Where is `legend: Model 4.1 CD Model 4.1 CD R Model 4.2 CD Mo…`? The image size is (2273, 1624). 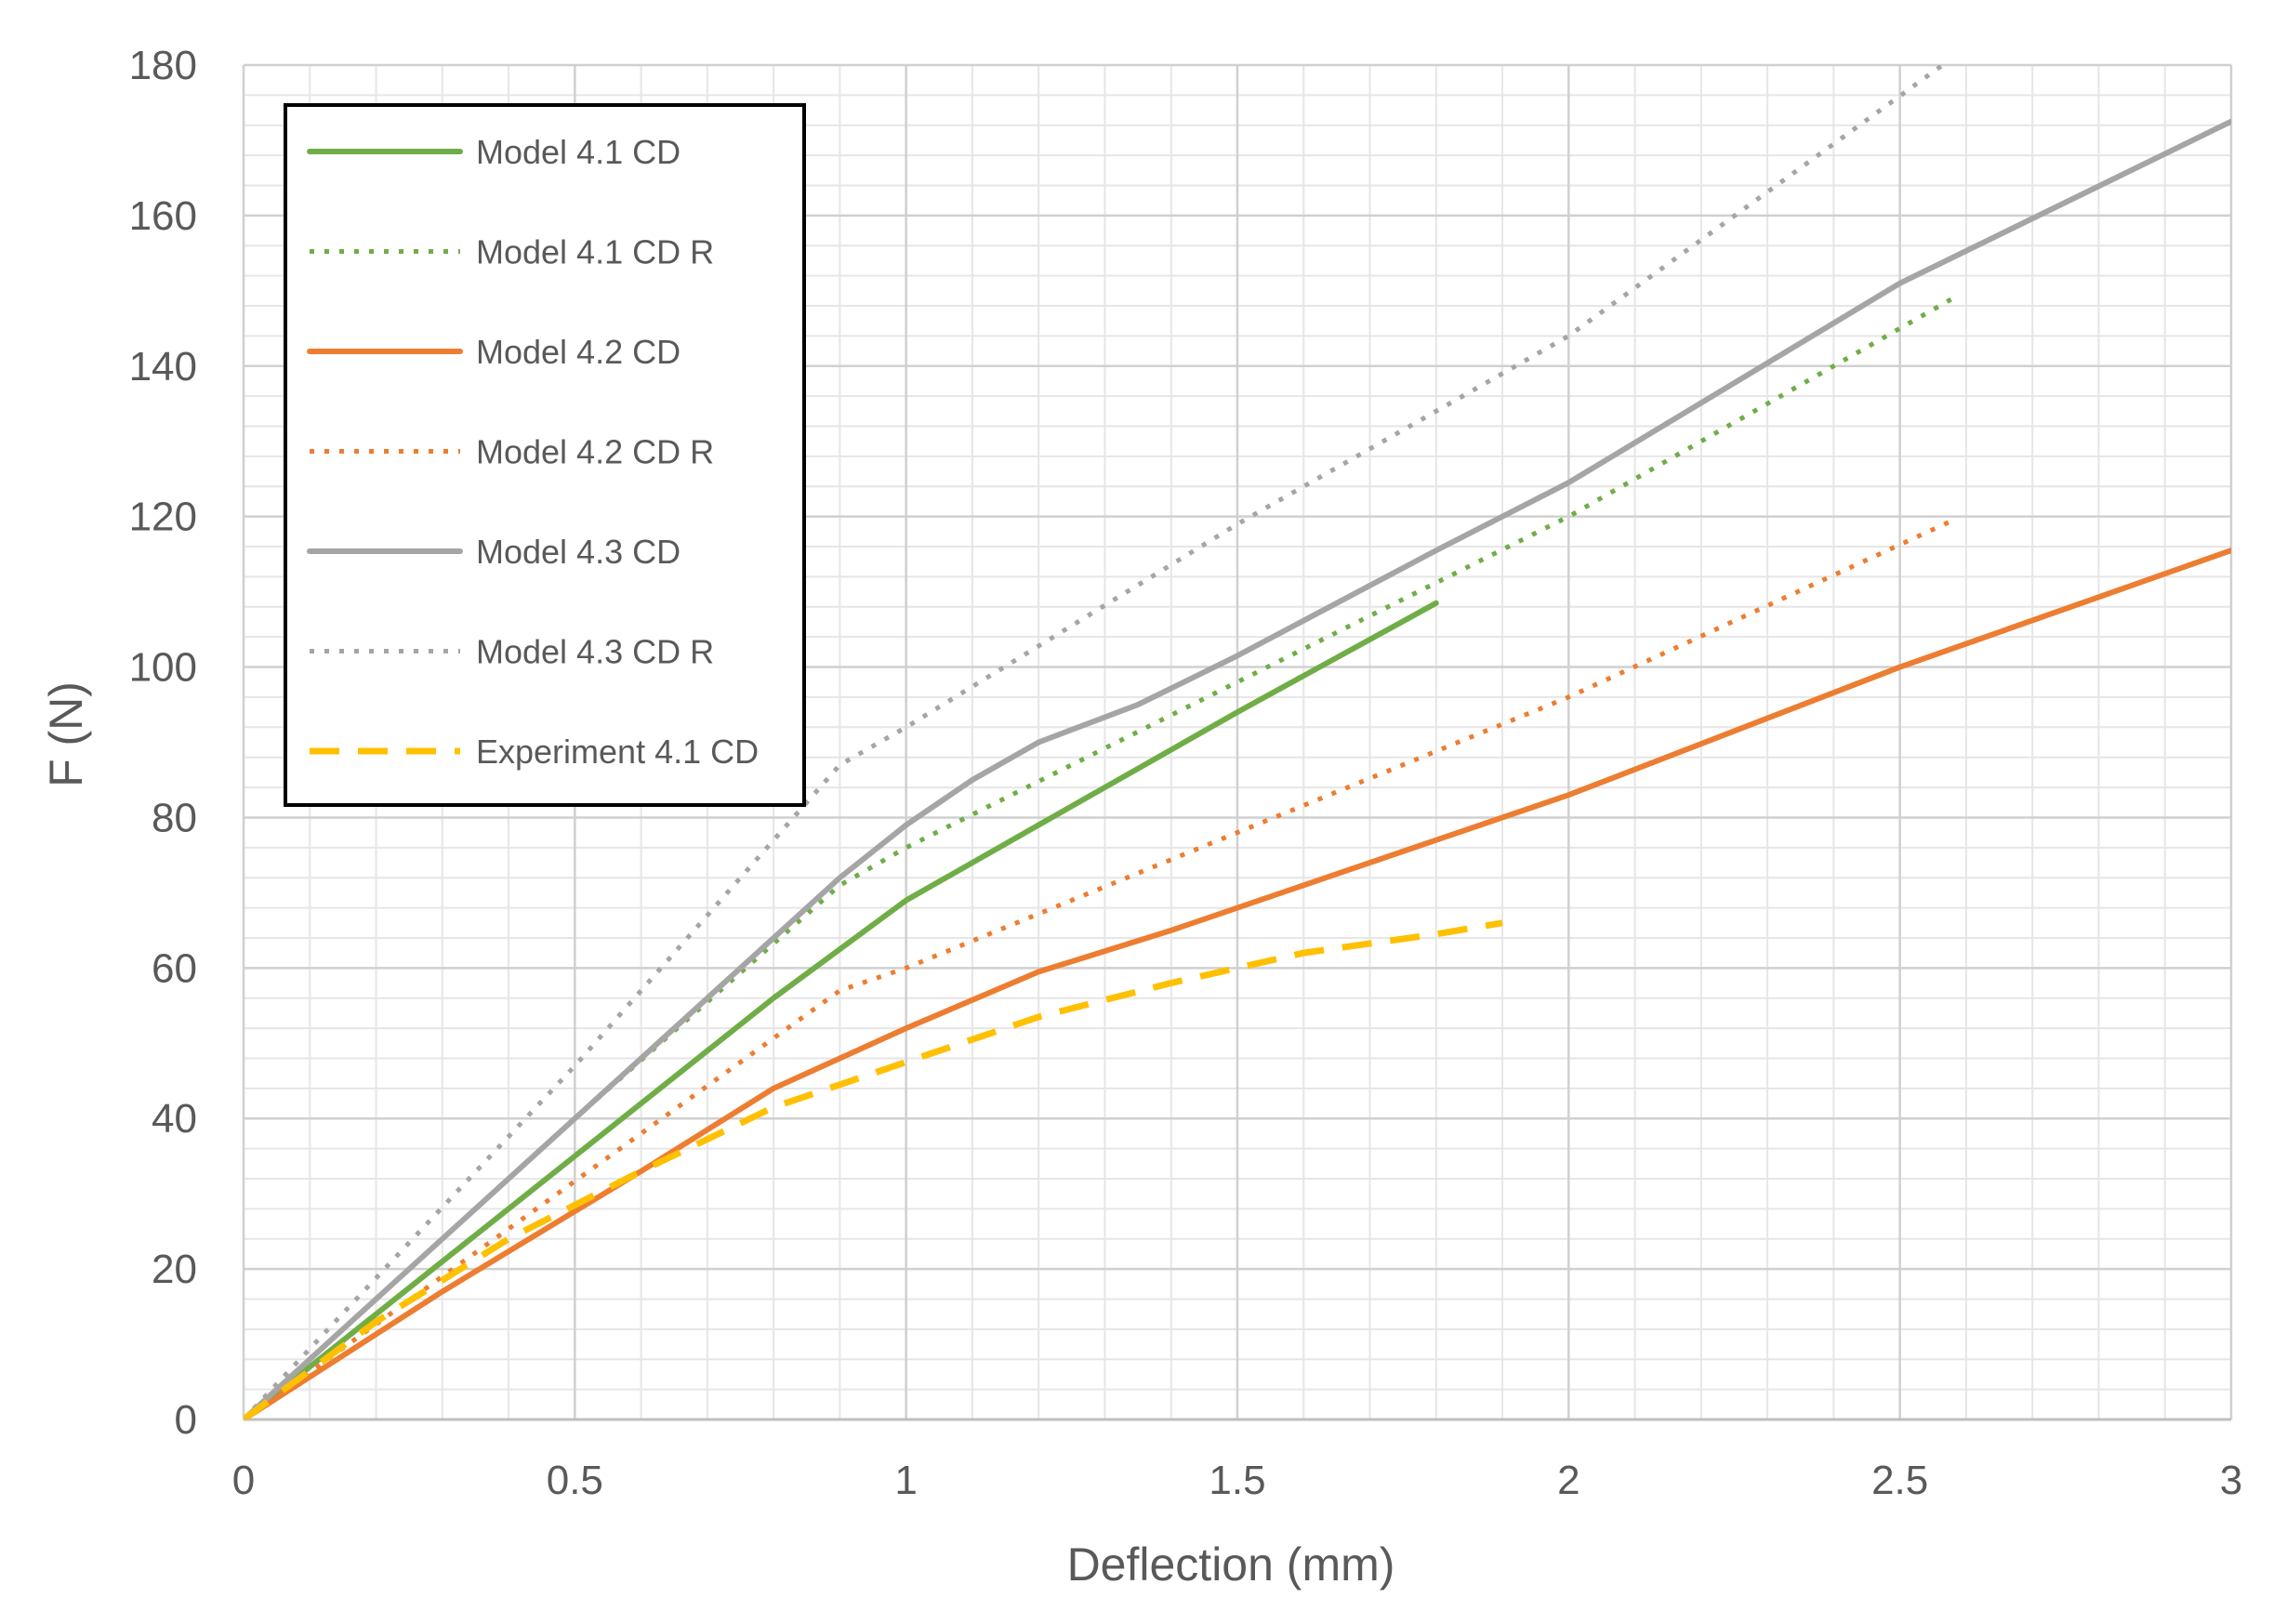 legend: Model 4.1 CD Model 4.1 CD R Model 4.2 CD Mo… is located at coordinates (545, 455).